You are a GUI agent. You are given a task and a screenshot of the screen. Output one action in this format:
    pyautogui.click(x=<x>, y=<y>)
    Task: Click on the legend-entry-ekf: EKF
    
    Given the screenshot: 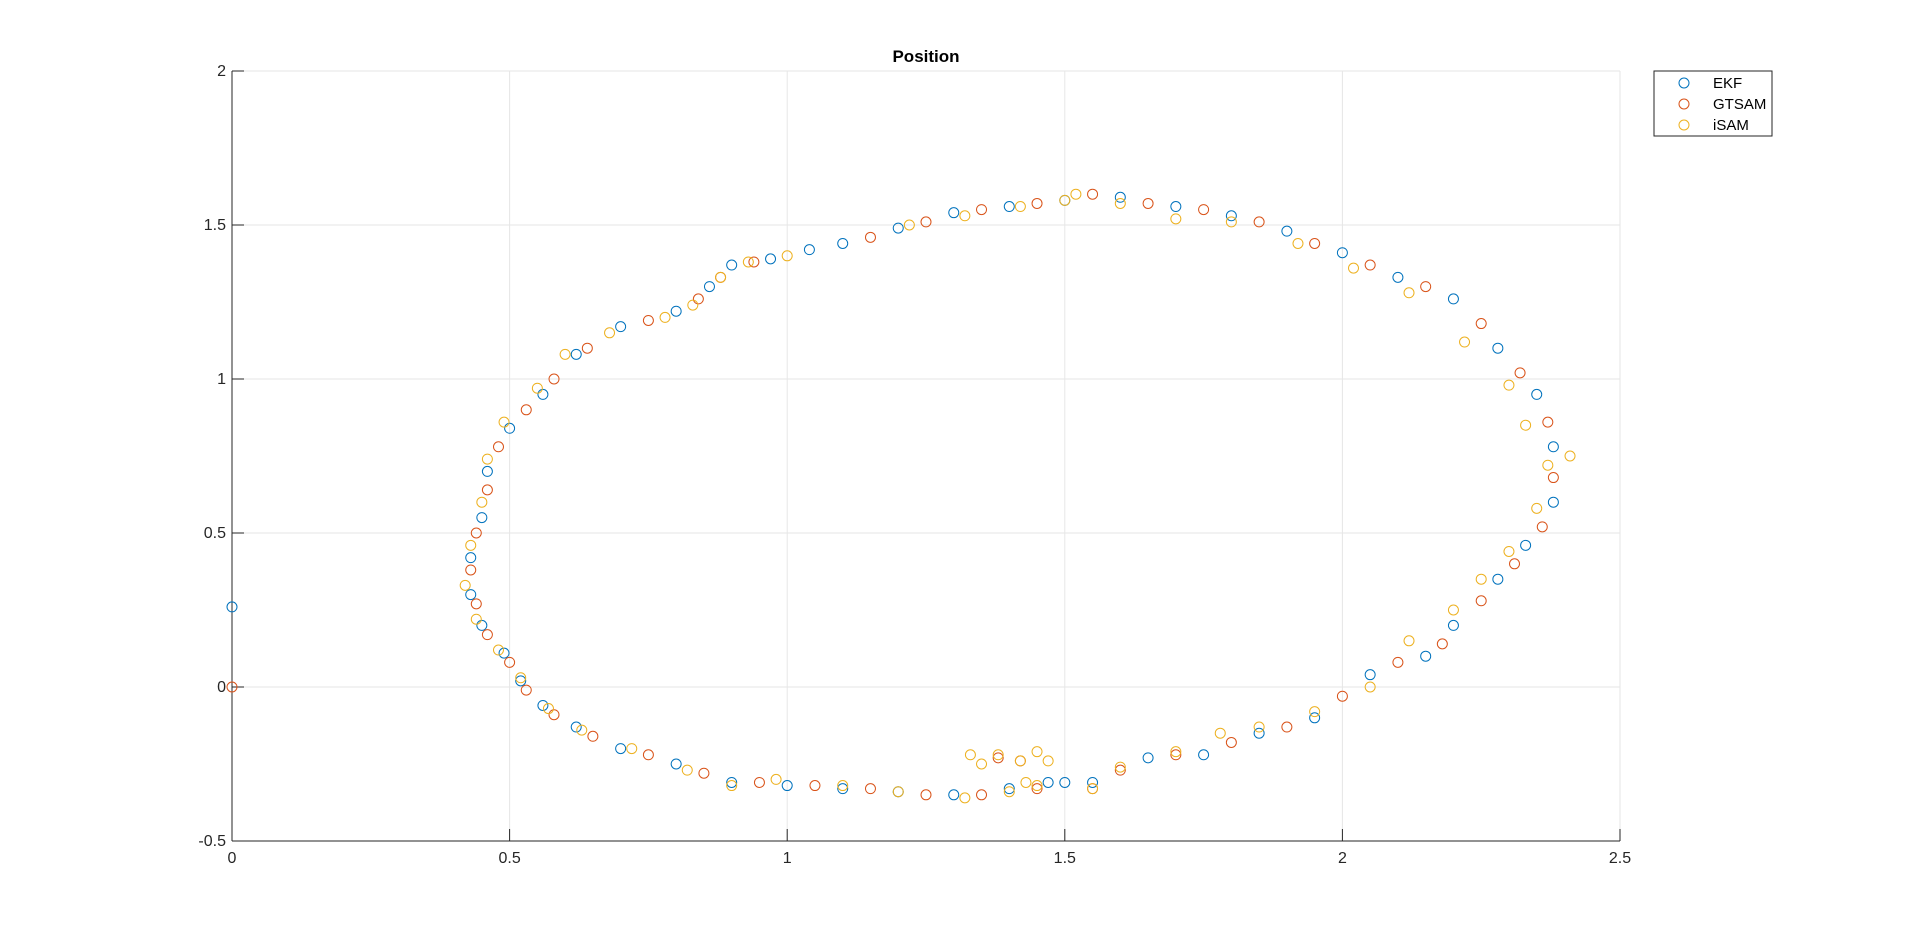 What is the action you would take?
    pyautogui.click(x=1710, y=83)
    